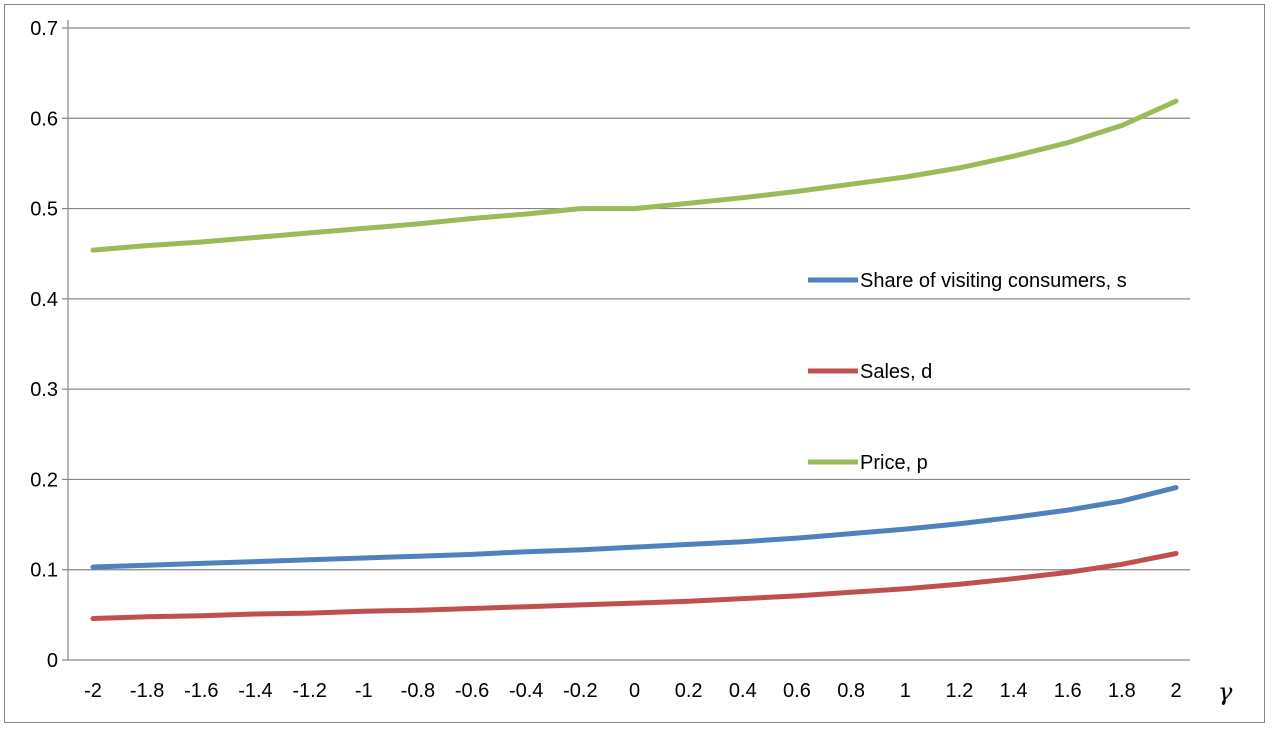 The image size is (1272, 731). I want to click on y-tick-label: 0, so click(52, 661).